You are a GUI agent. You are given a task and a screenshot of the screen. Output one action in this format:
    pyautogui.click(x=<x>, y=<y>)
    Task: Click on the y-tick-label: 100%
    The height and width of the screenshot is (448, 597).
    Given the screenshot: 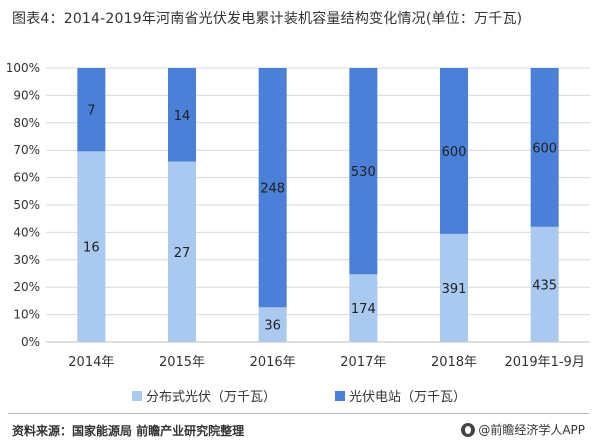 What is the action you would take?
    pyautogui.click(x=23, y=68)
    